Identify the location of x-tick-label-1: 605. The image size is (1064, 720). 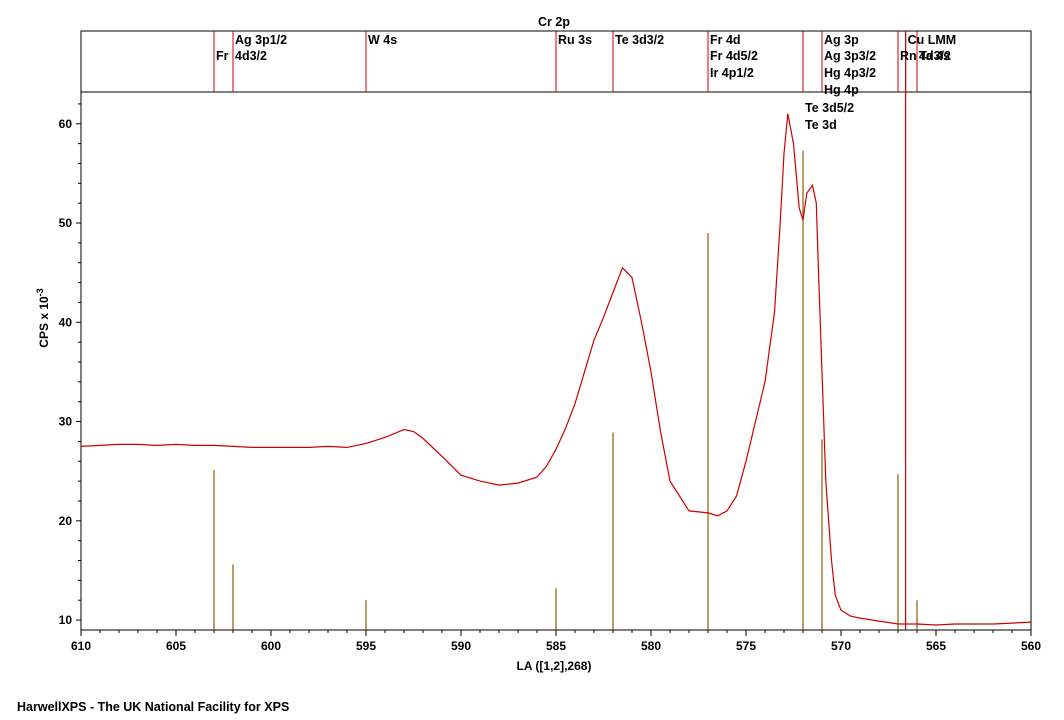
(176, 646).